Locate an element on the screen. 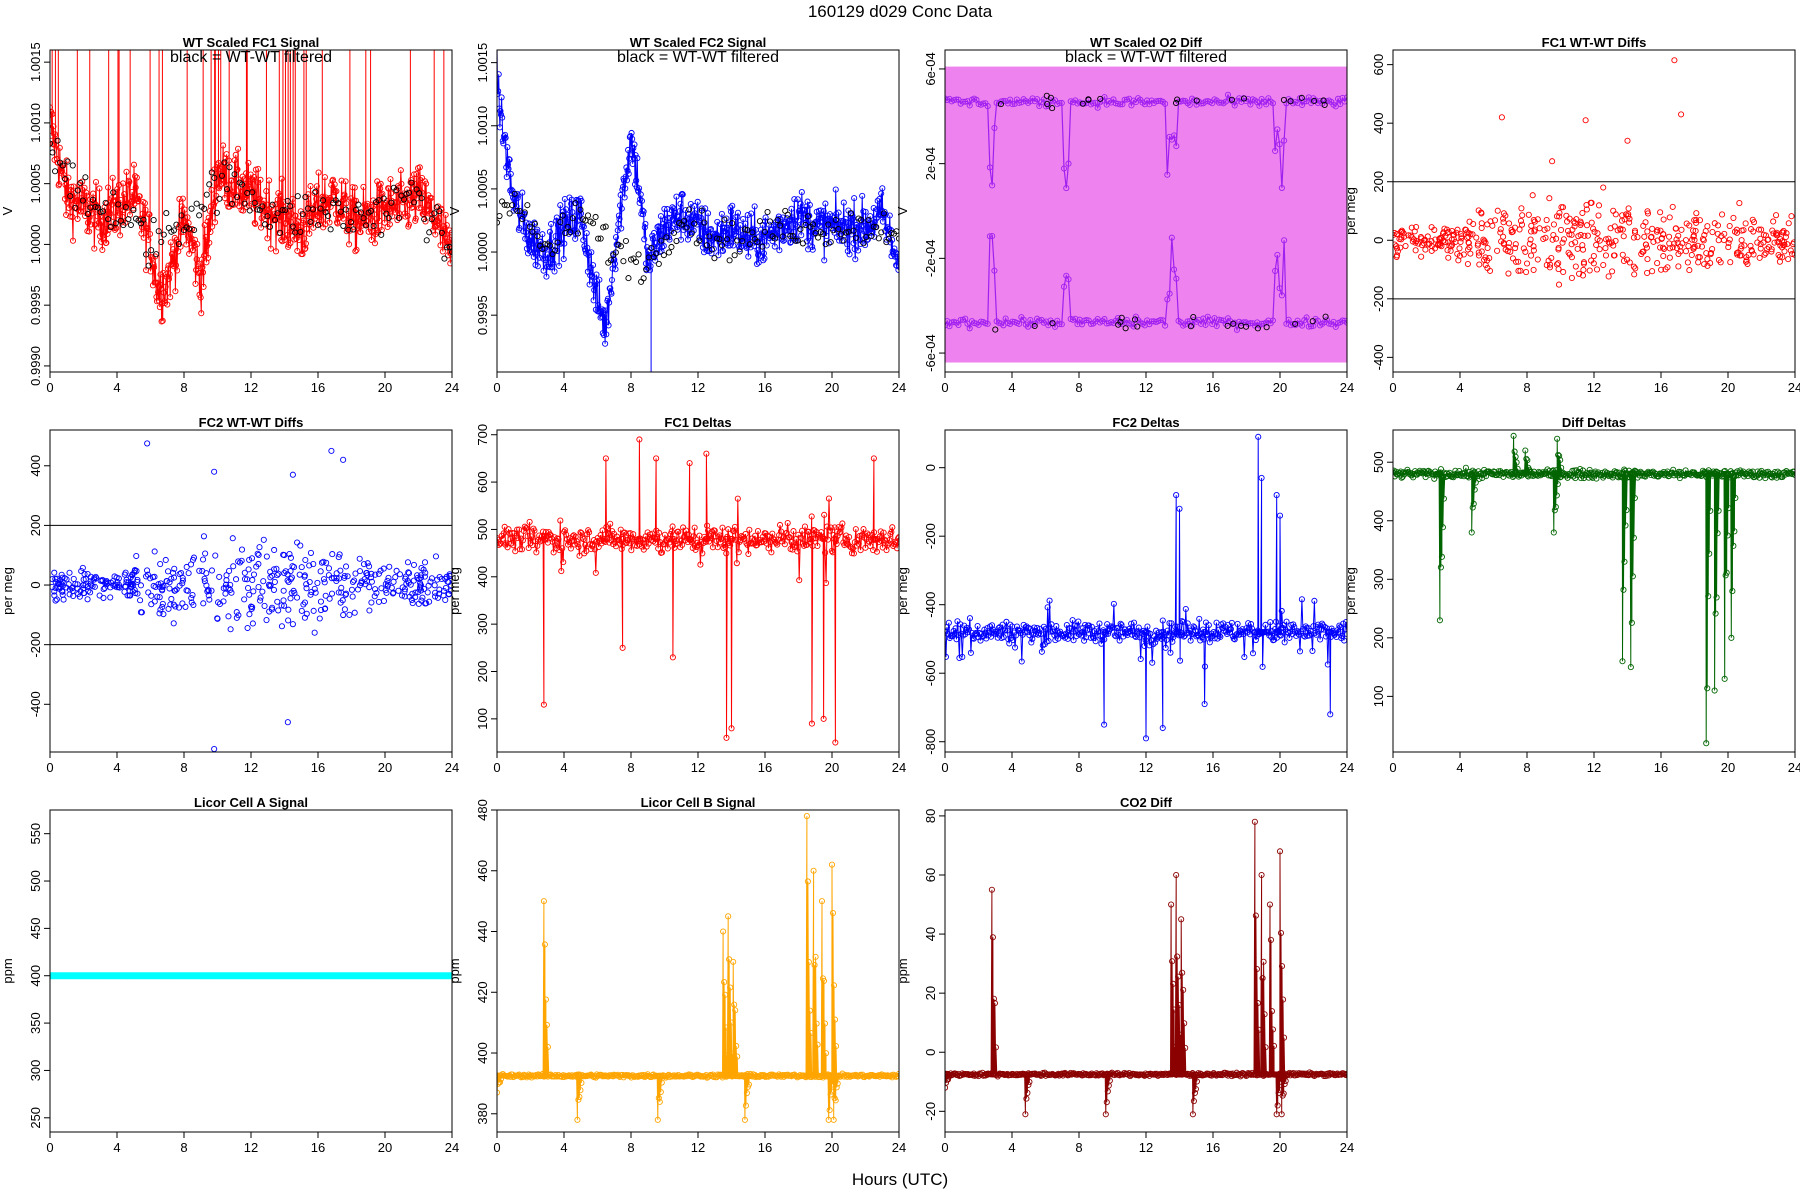 This screenshot has width=1800, height=1200. x-tick-label-p6: 4 is located at coordinates (563, 767).